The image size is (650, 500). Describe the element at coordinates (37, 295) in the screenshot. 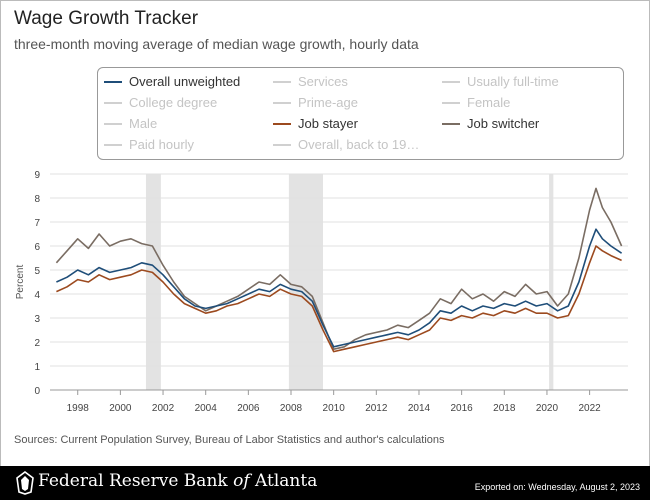

I see `y-tick-label: 4` at that location.